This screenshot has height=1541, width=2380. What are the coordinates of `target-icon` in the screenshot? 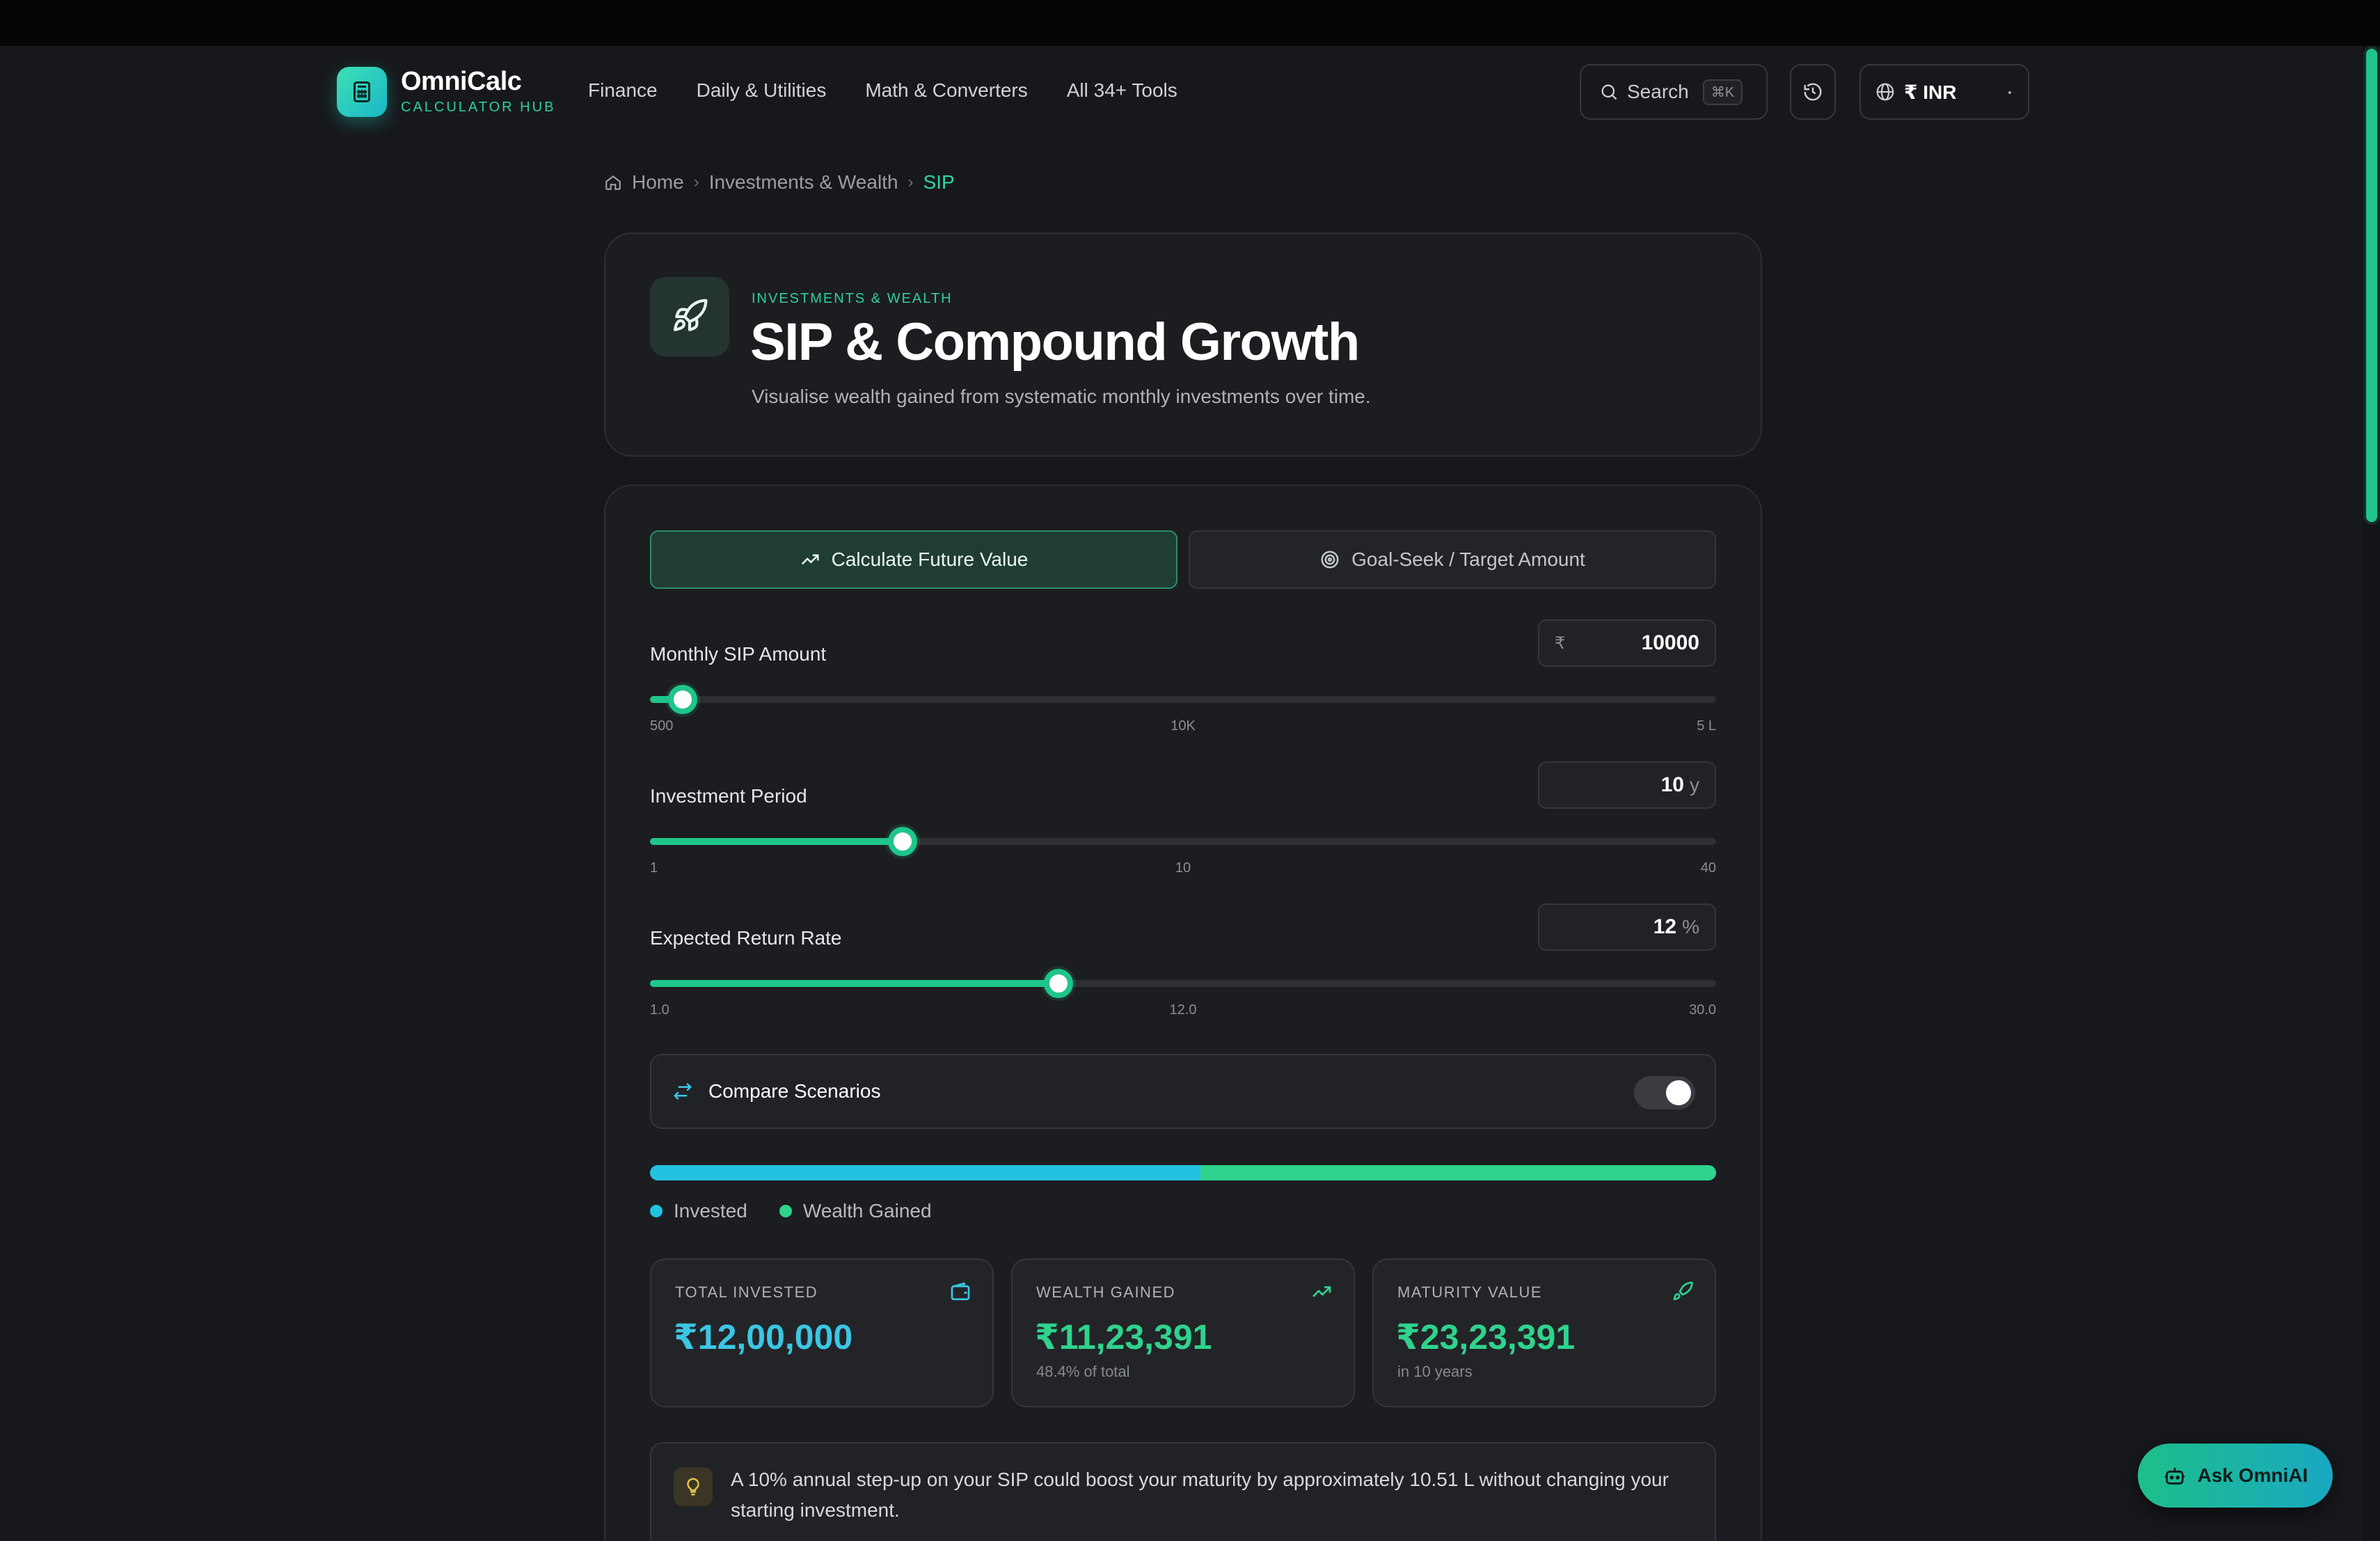 It's located at (1330, 560).